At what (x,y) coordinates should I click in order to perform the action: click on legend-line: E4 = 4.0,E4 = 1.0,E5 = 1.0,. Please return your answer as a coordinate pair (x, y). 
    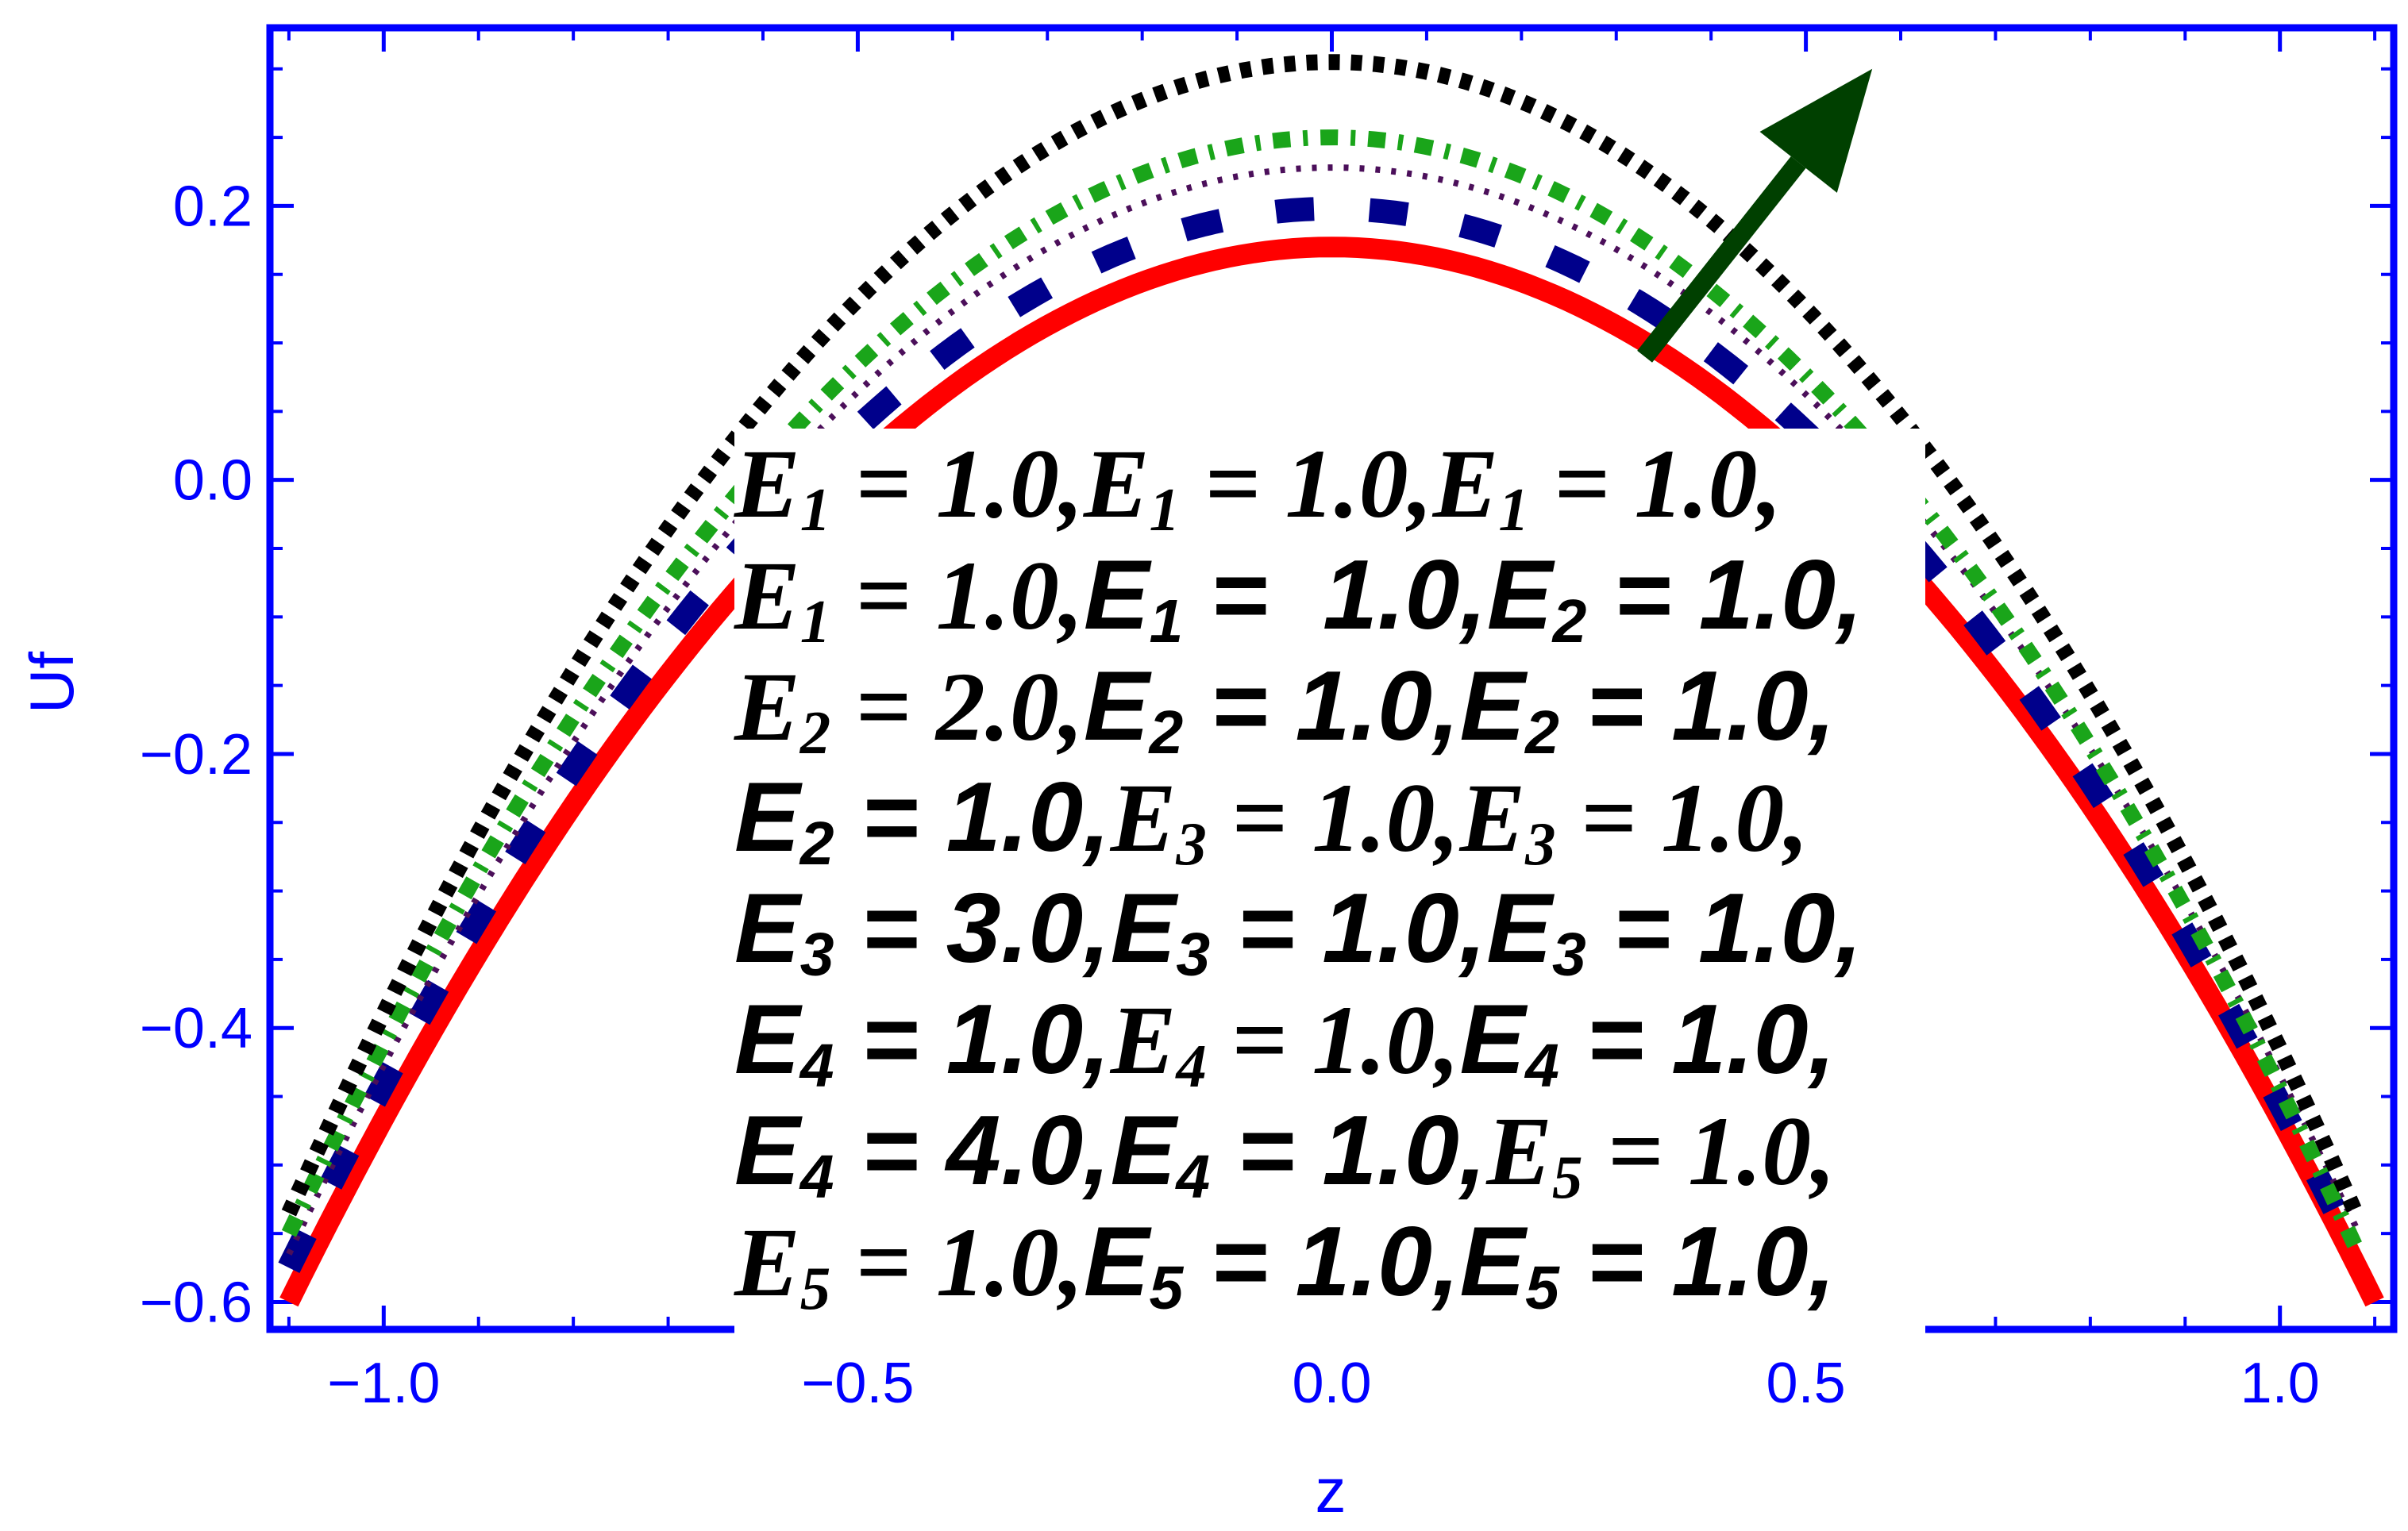
    Looking at the image, I should click on (1329, 1153).